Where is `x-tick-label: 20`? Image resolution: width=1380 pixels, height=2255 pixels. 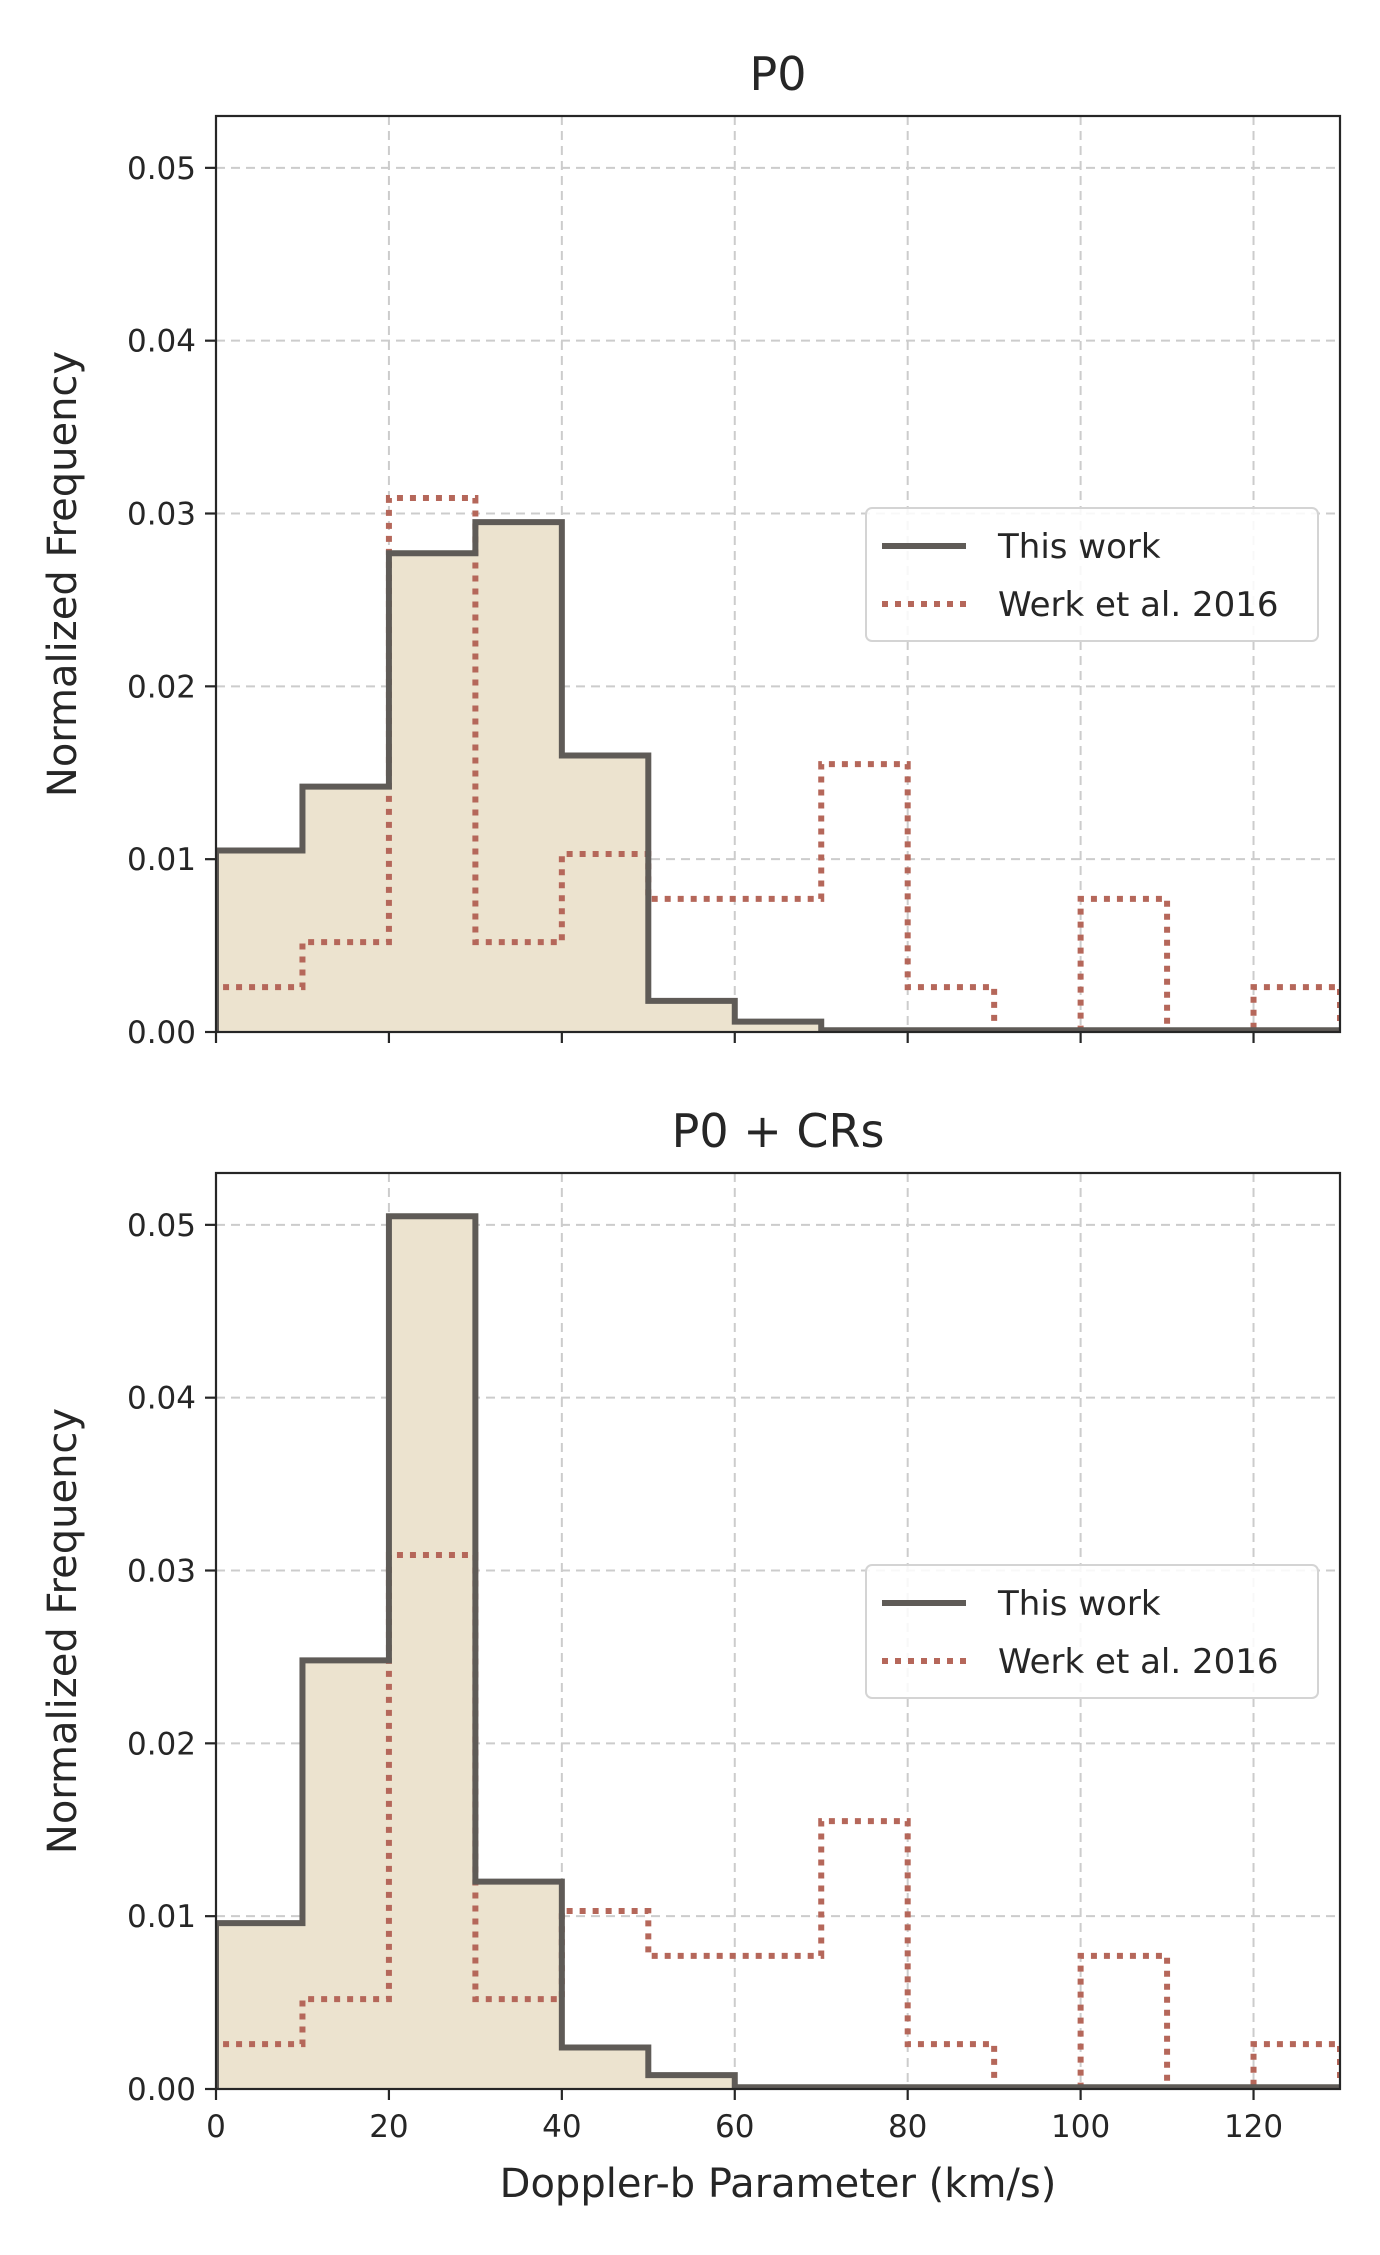 x-tick-label: 20 is located at coordinates (388, 2127).